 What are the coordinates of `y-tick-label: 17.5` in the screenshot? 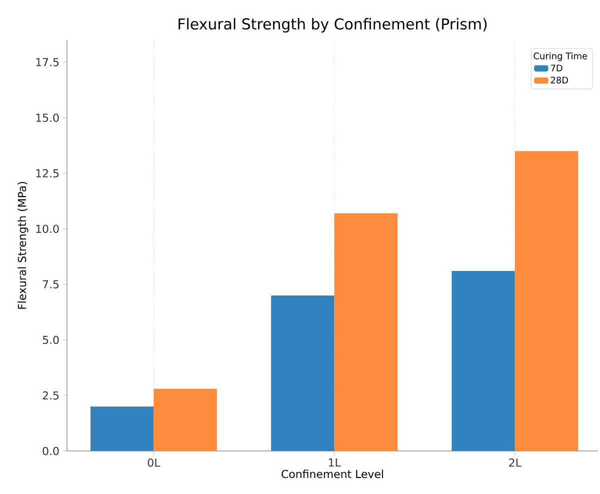 It's located at (47, 62).